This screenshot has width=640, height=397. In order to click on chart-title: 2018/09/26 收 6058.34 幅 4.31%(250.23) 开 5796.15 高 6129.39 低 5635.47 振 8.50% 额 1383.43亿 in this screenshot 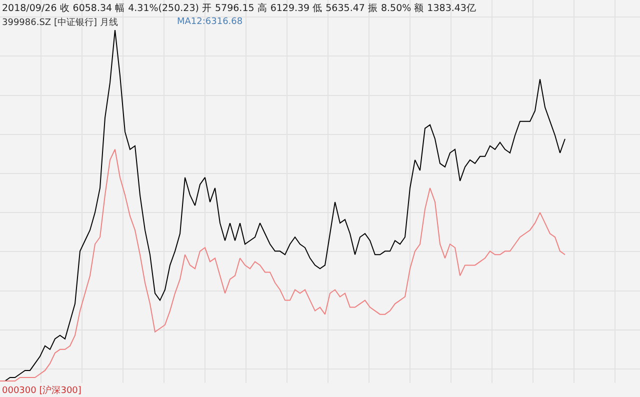, I will do `click(239, 8)`.